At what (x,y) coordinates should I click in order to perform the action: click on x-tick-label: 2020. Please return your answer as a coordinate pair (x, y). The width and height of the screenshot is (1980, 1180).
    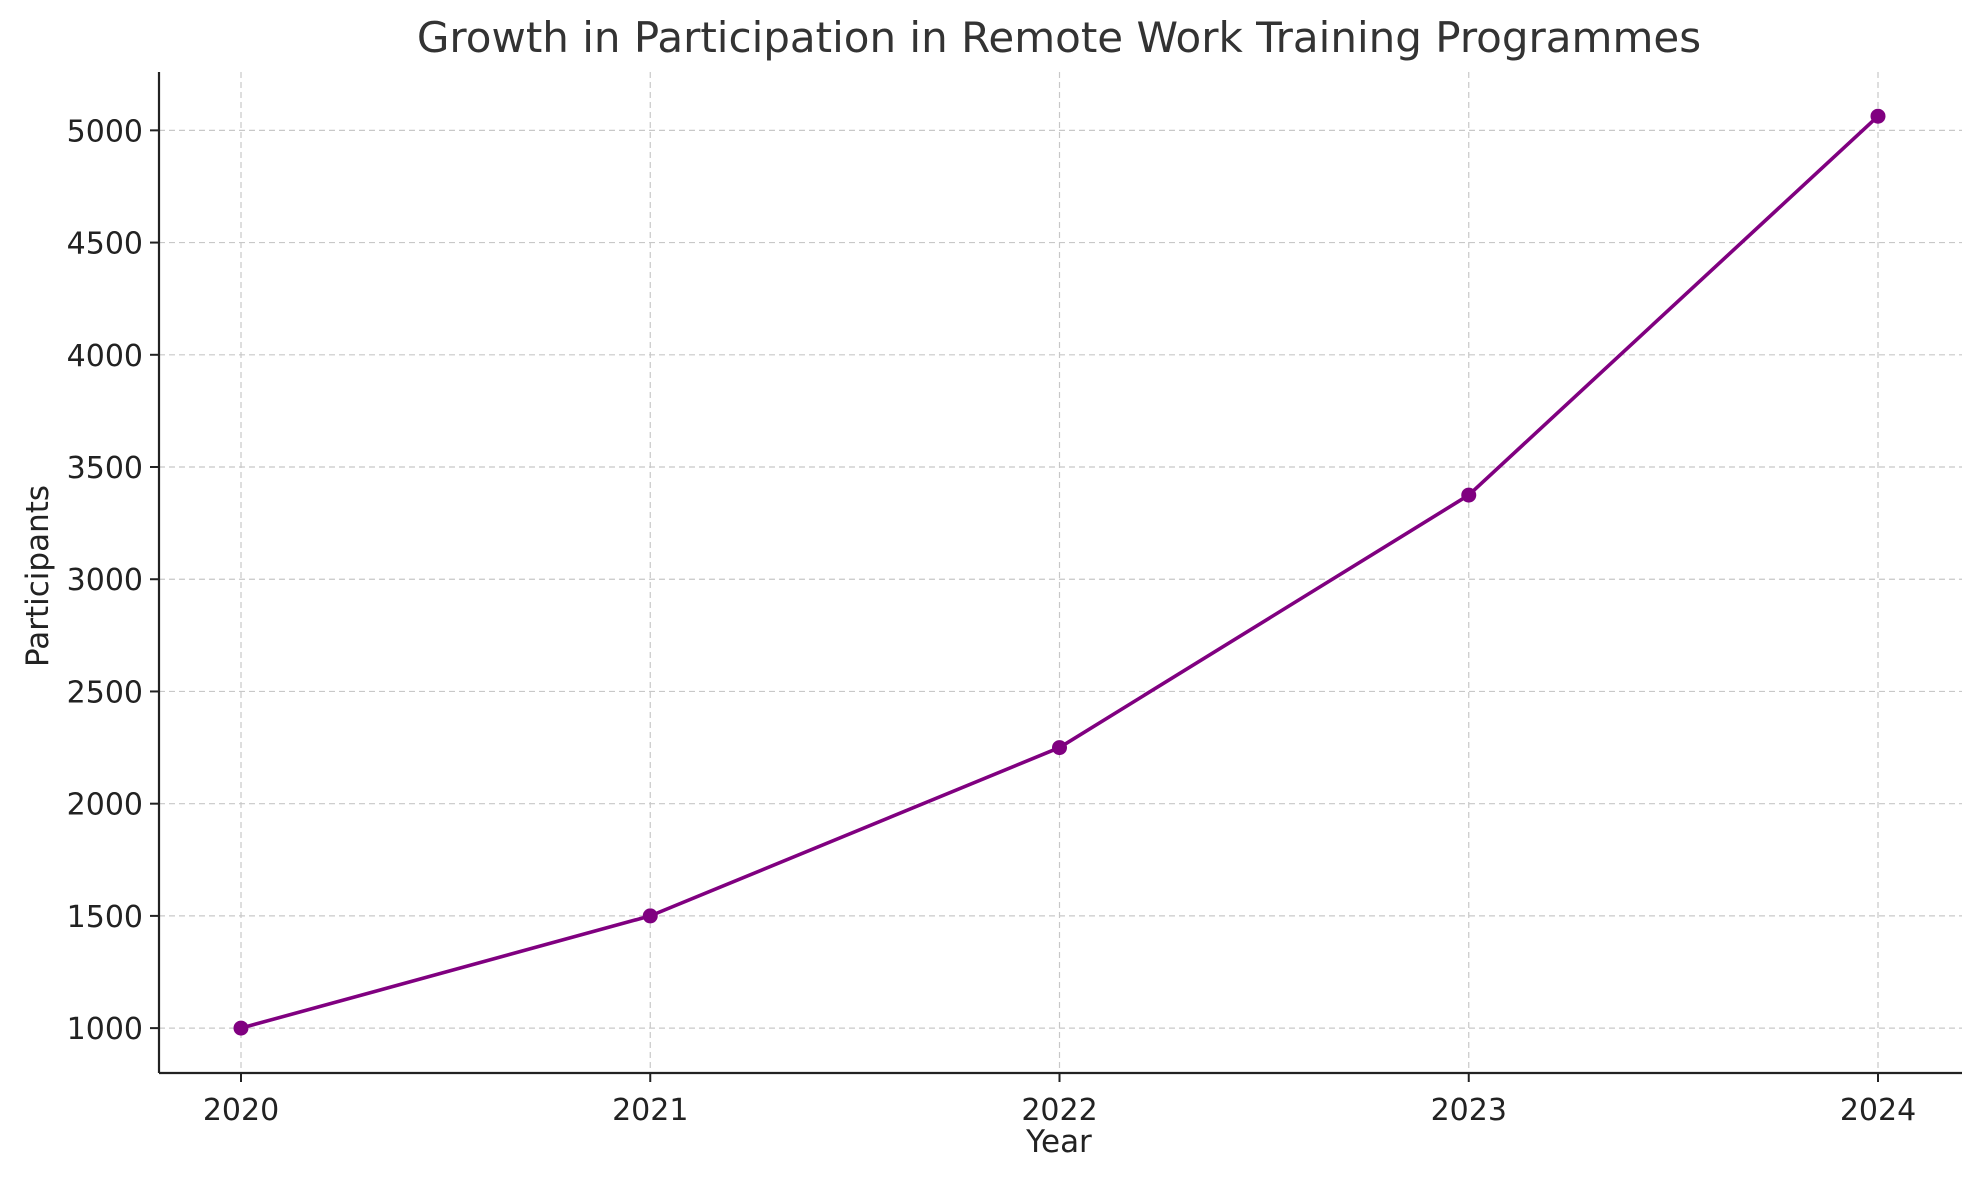
    Looking at the image, I should click on (241, 1110).